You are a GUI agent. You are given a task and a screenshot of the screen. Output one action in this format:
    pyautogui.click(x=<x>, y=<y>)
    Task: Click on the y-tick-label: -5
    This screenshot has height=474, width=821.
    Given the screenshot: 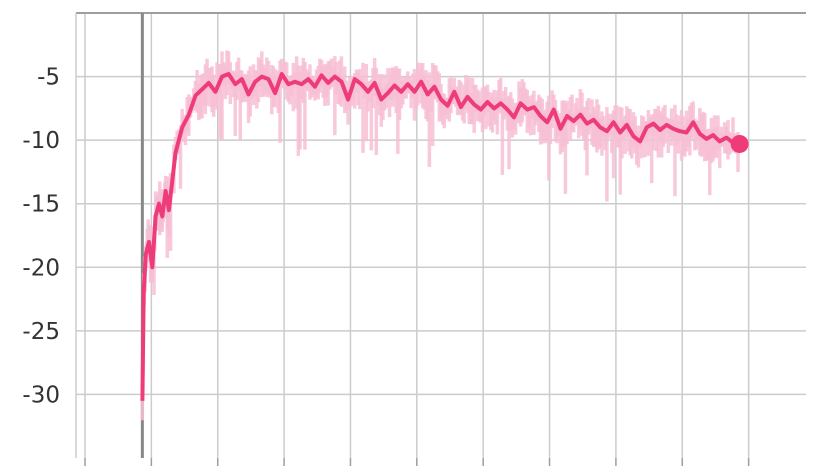 What is the action you would take?
    pyautogui.click(x=48, y=78)
    